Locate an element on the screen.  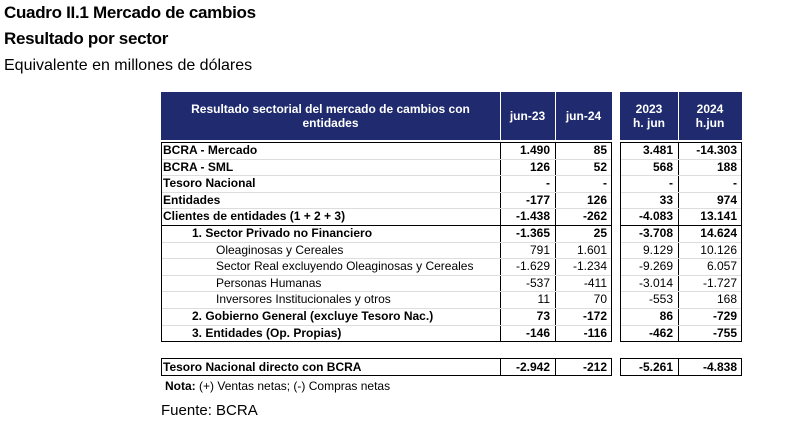
source: Fuente: BCRA is located at coordinates (209, 410).